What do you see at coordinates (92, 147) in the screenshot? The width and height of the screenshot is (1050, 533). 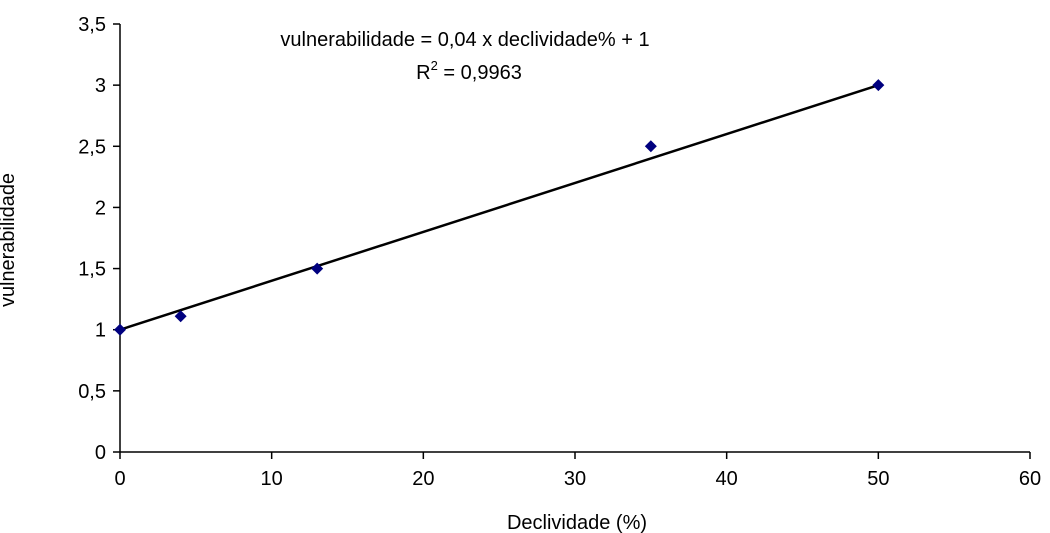 I see `y-tick-label: 2,5` at bounding box center [92, 147].